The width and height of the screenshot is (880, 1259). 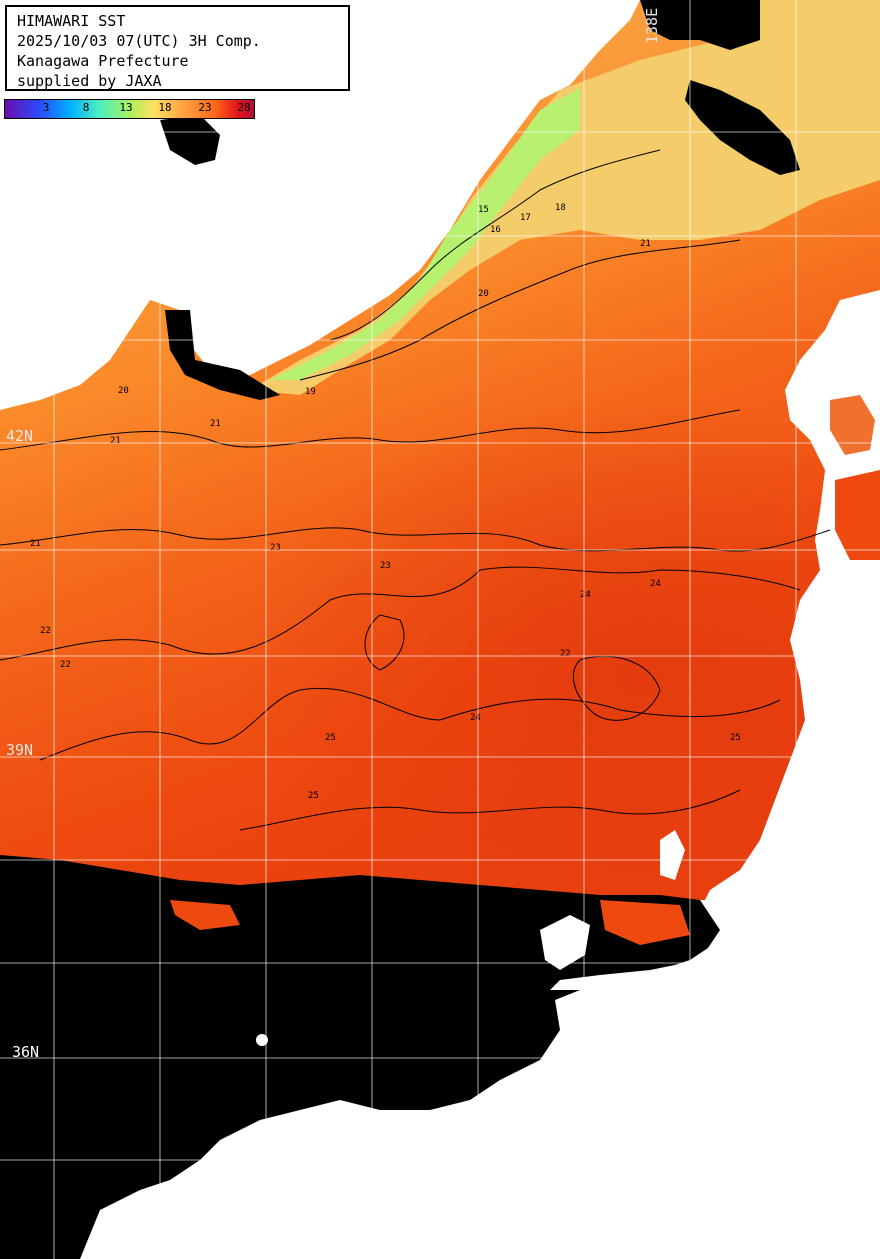 What do you see at coordinates (742, 127) in the screenshot?
I see `cloud-patch-ne2` at bounding box center [742, 127].